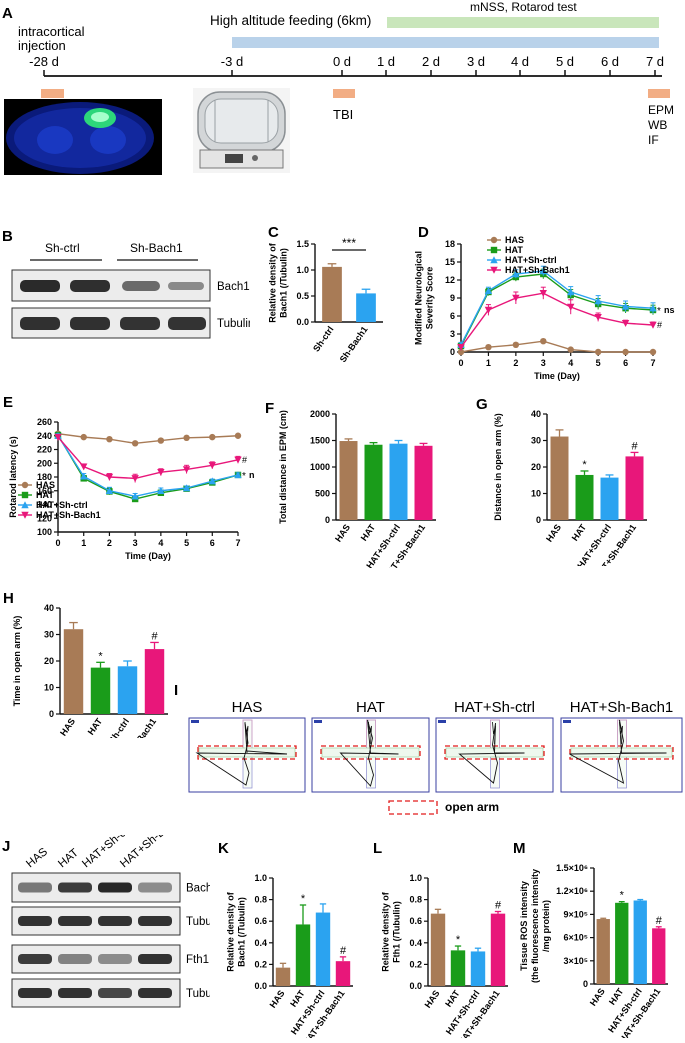 Image resolution: width=685 pixels, height=1043 pixels. What do you see at coordinates (126, 283) in the screenshot?
I see `panel-b-western-blot: B Sh-ctrl Sh-Bach1 Bach1 Tubulin` at bounding box center [126, 283].